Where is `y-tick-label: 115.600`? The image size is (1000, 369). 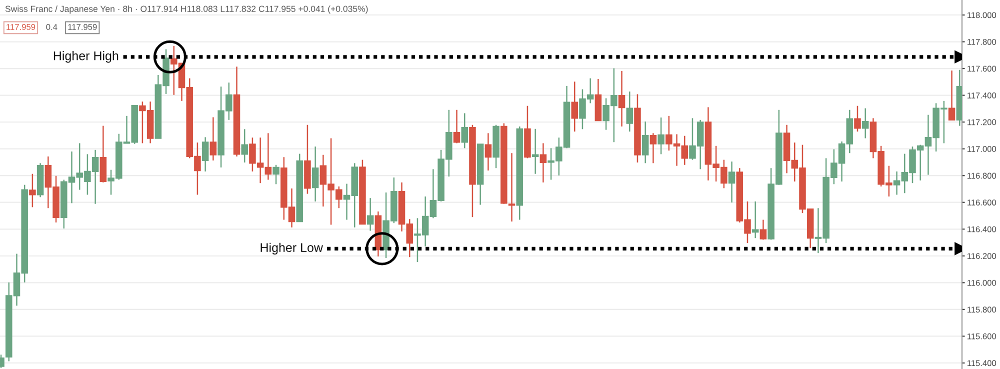
y-tick-label: 115.600 is located at coordinates (981, 336).